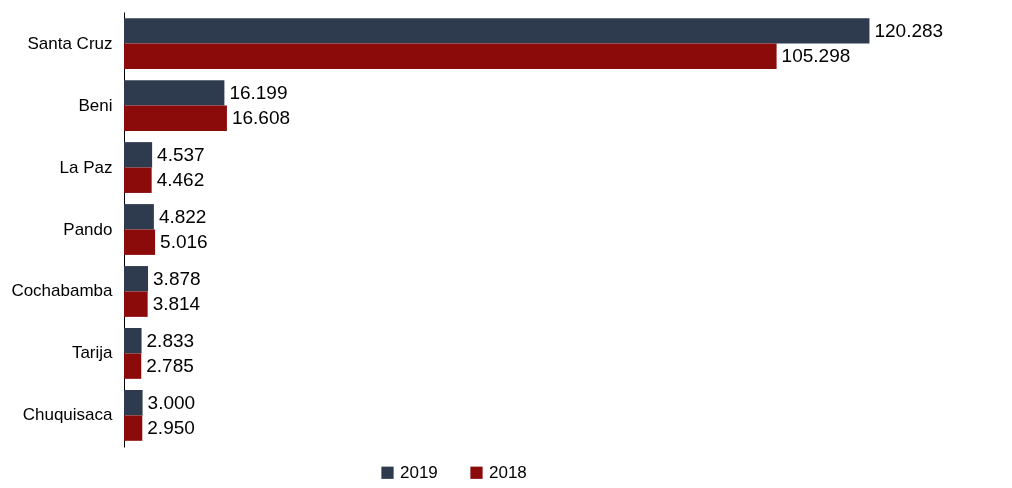 This screenshot has height=488, width=1012. What do you see at coordinates (170, 366) in the screenshot?
I see `data-label: 2.785` at bounding box center [170, 366].